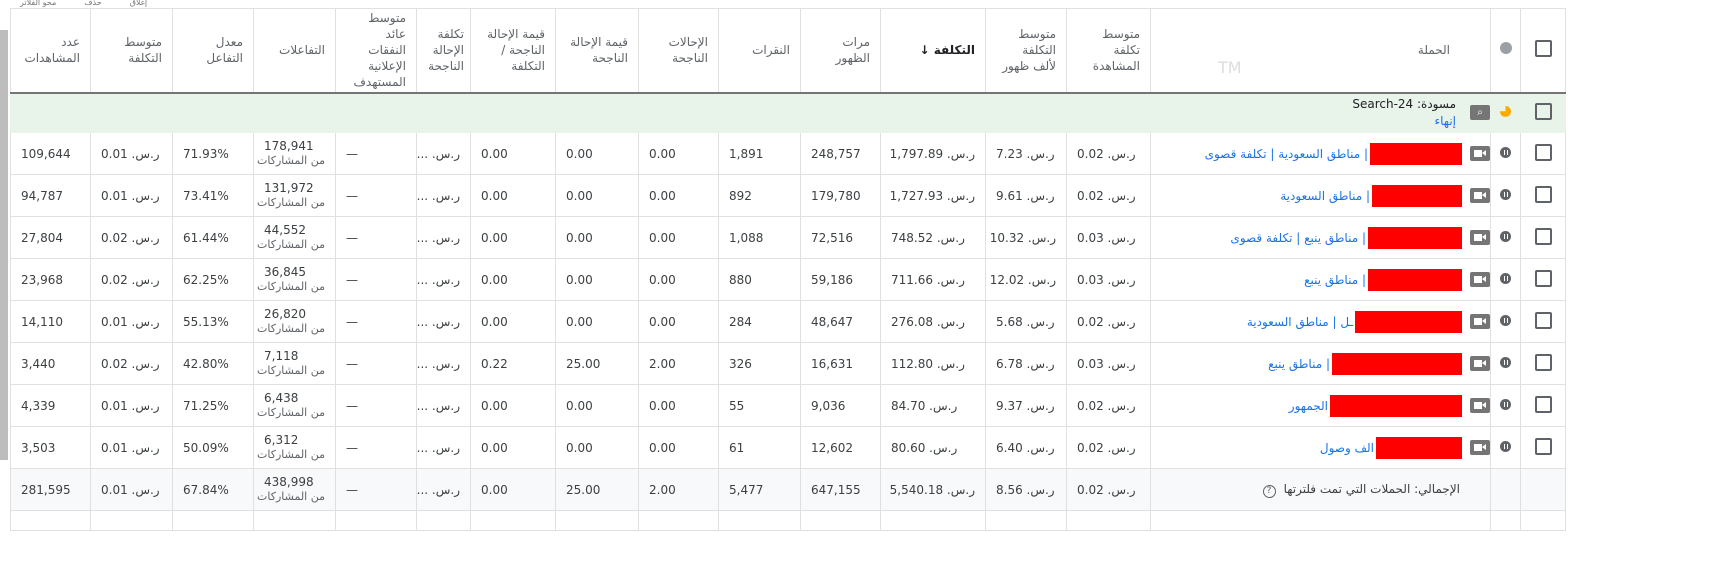  What do you see at coordinates (294, 50) in the screenshot?
I see `col-interactions: التفاعلات` at bounding box center [294, 50].